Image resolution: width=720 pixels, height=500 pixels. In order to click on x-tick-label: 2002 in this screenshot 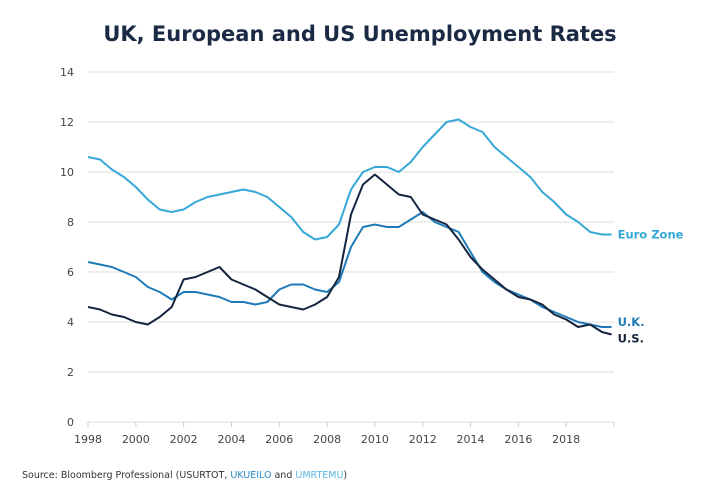, I will do `click(184, 439)`.